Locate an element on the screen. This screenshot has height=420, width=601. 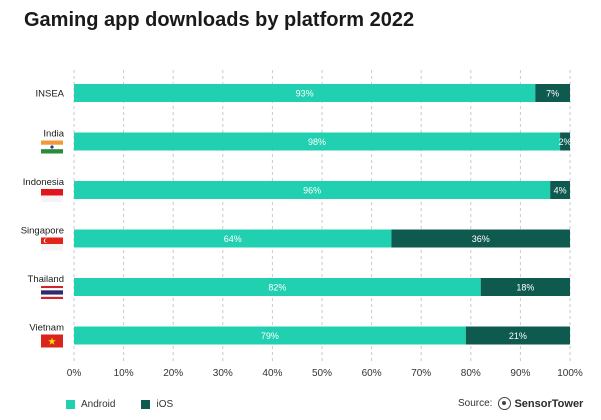
legend-label-ios: iOS is located at coordinates (165, 404).